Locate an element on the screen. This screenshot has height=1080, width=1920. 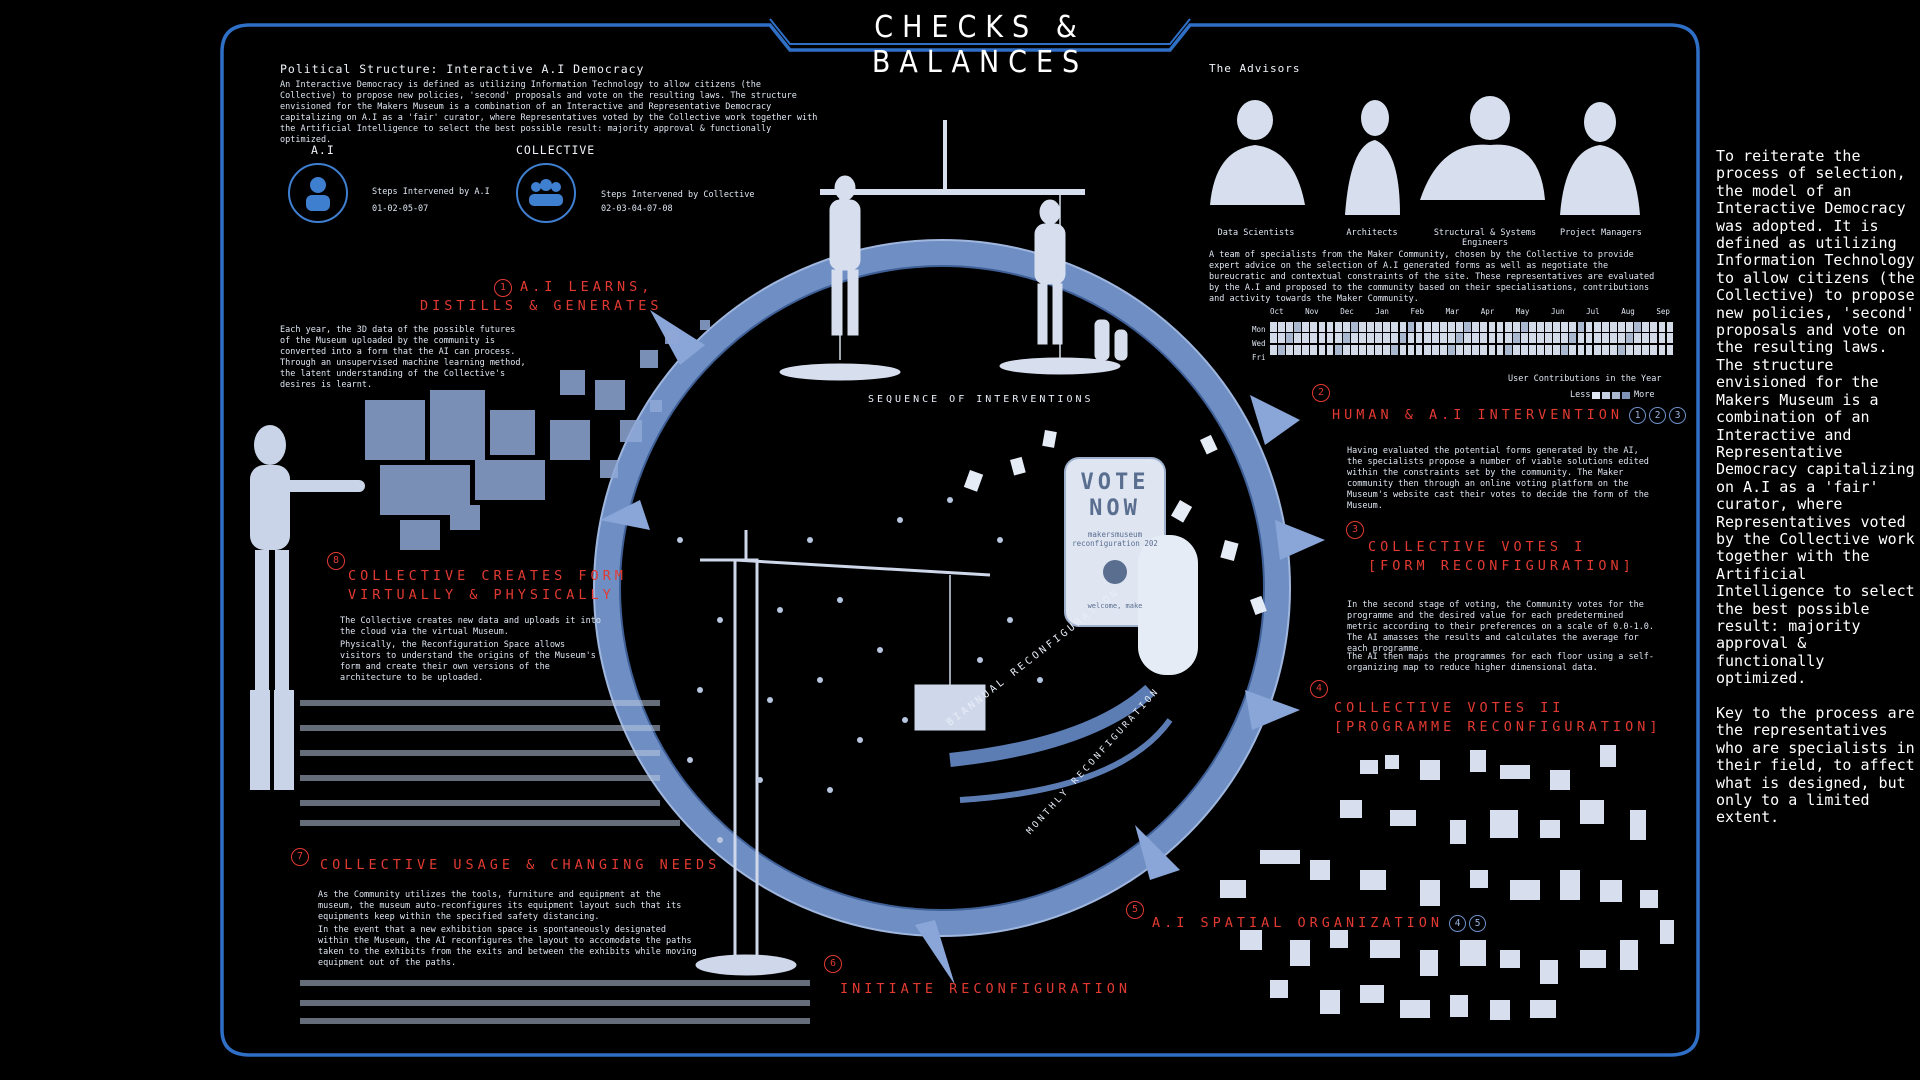
month-label: Jul is located at coordinates (1593, 311).